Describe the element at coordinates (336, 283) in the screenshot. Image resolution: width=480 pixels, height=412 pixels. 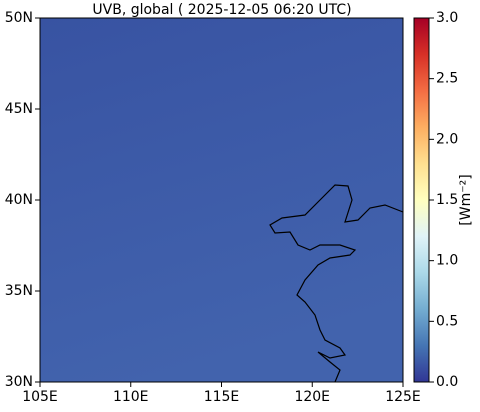
I see `coastline` at that location.